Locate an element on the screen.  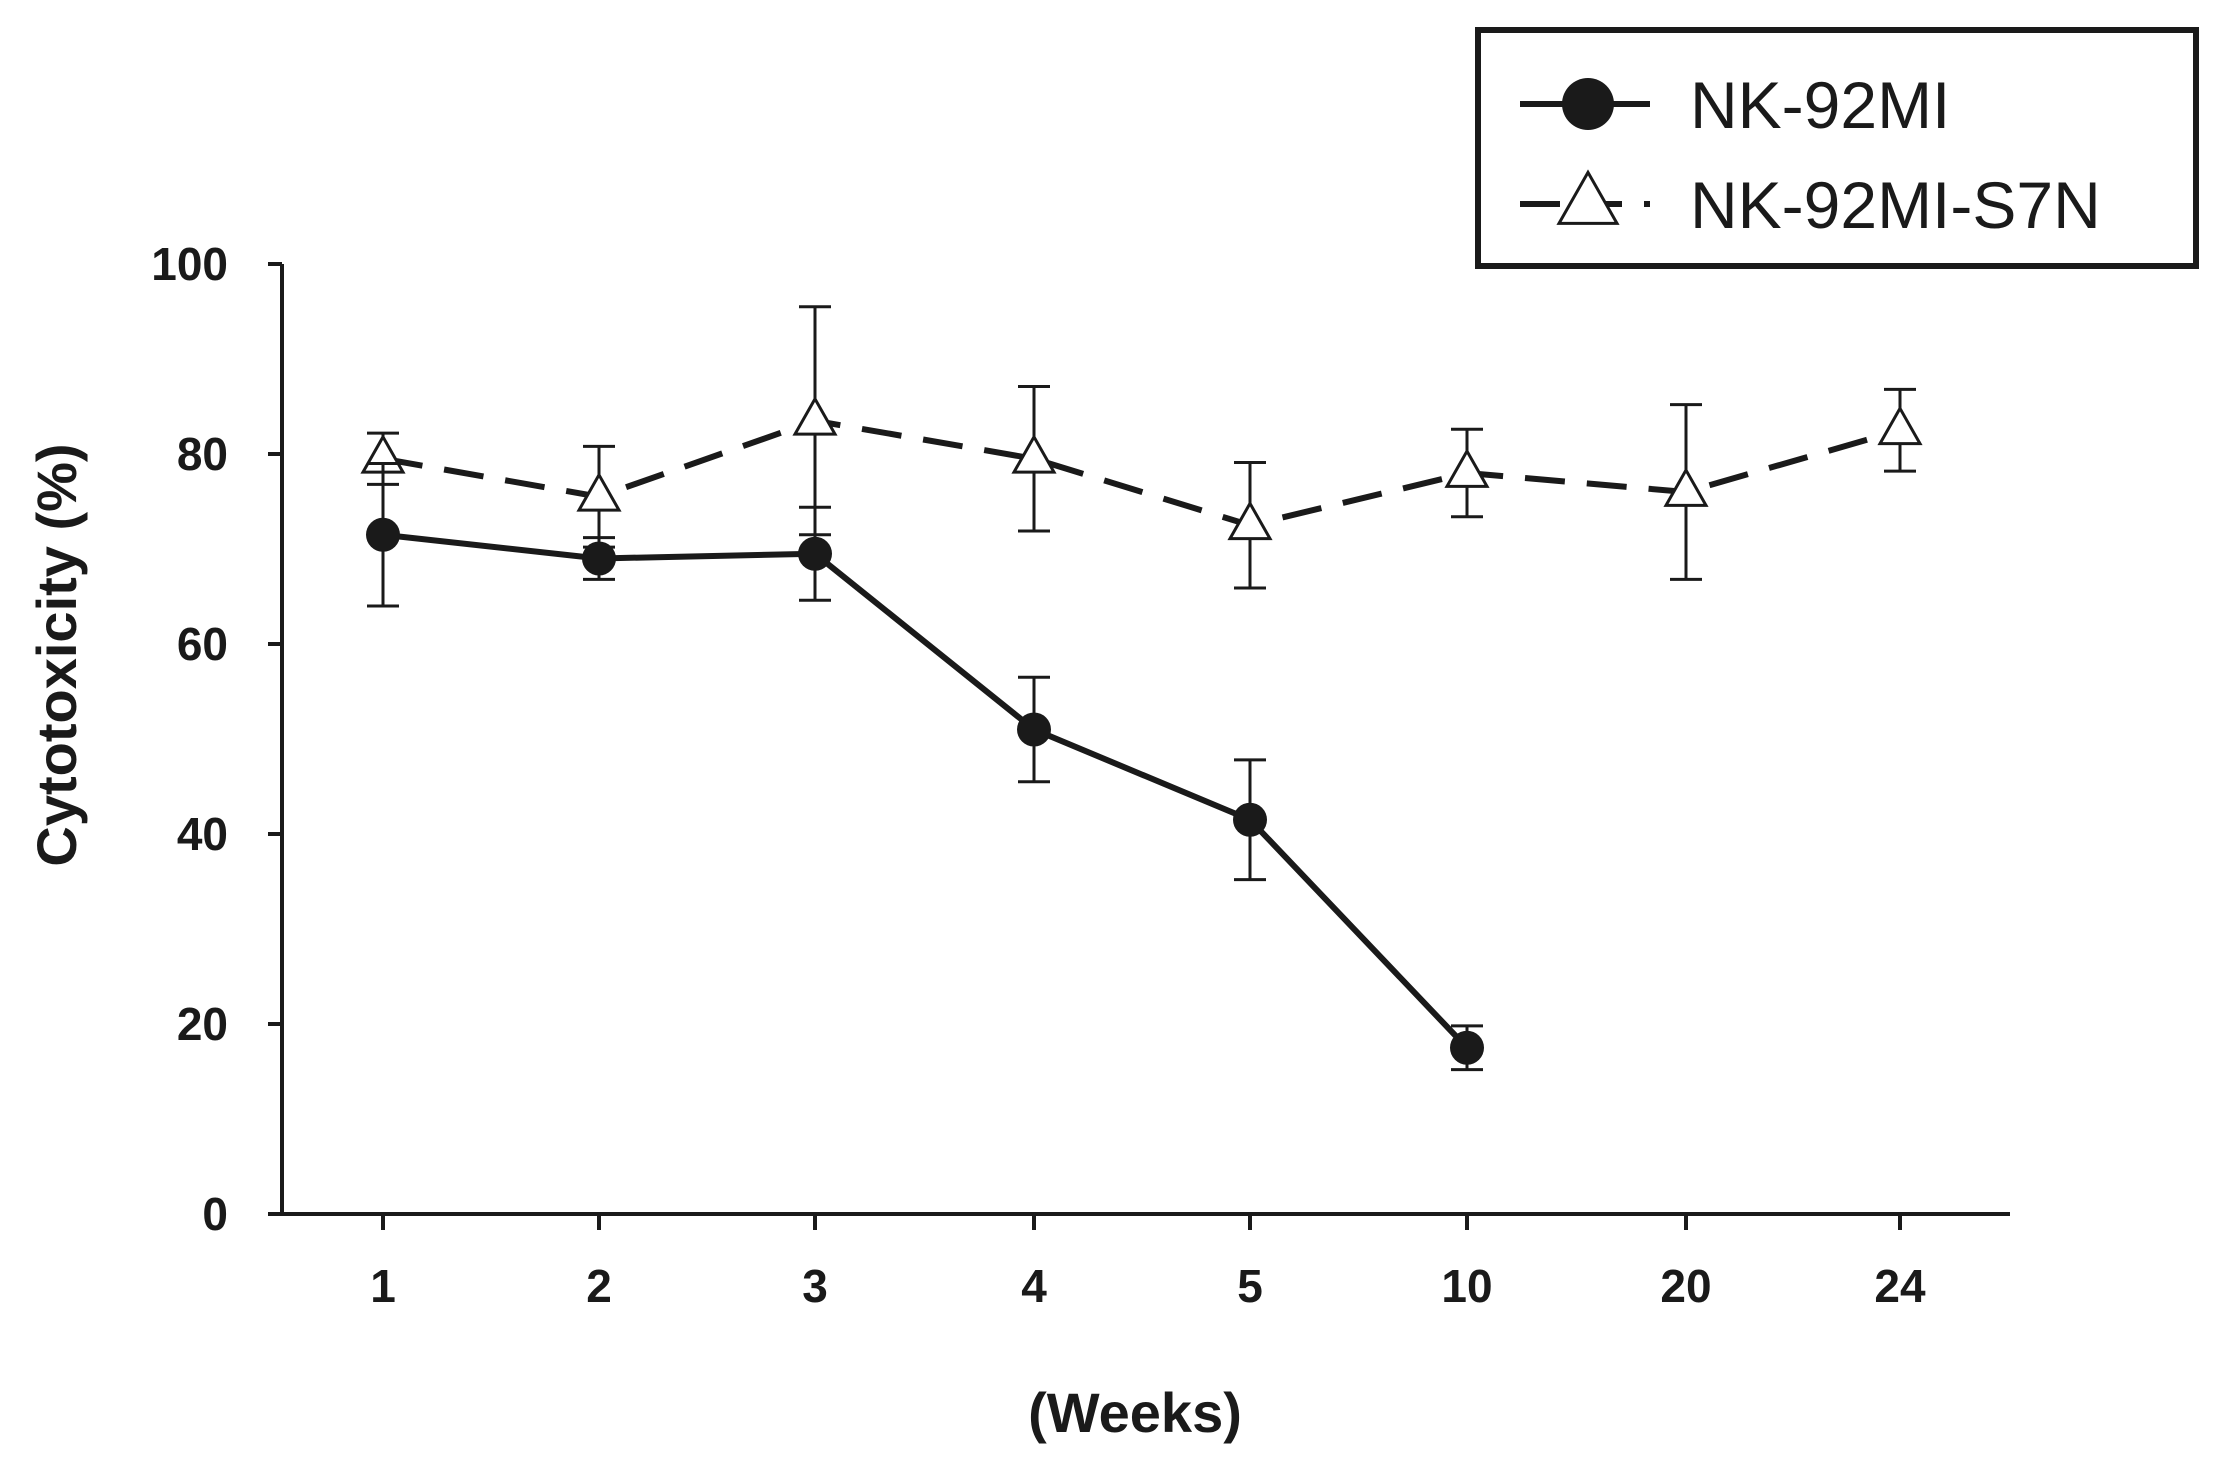
x-tick-label: 5 is located at coordinates (1250, 1286).